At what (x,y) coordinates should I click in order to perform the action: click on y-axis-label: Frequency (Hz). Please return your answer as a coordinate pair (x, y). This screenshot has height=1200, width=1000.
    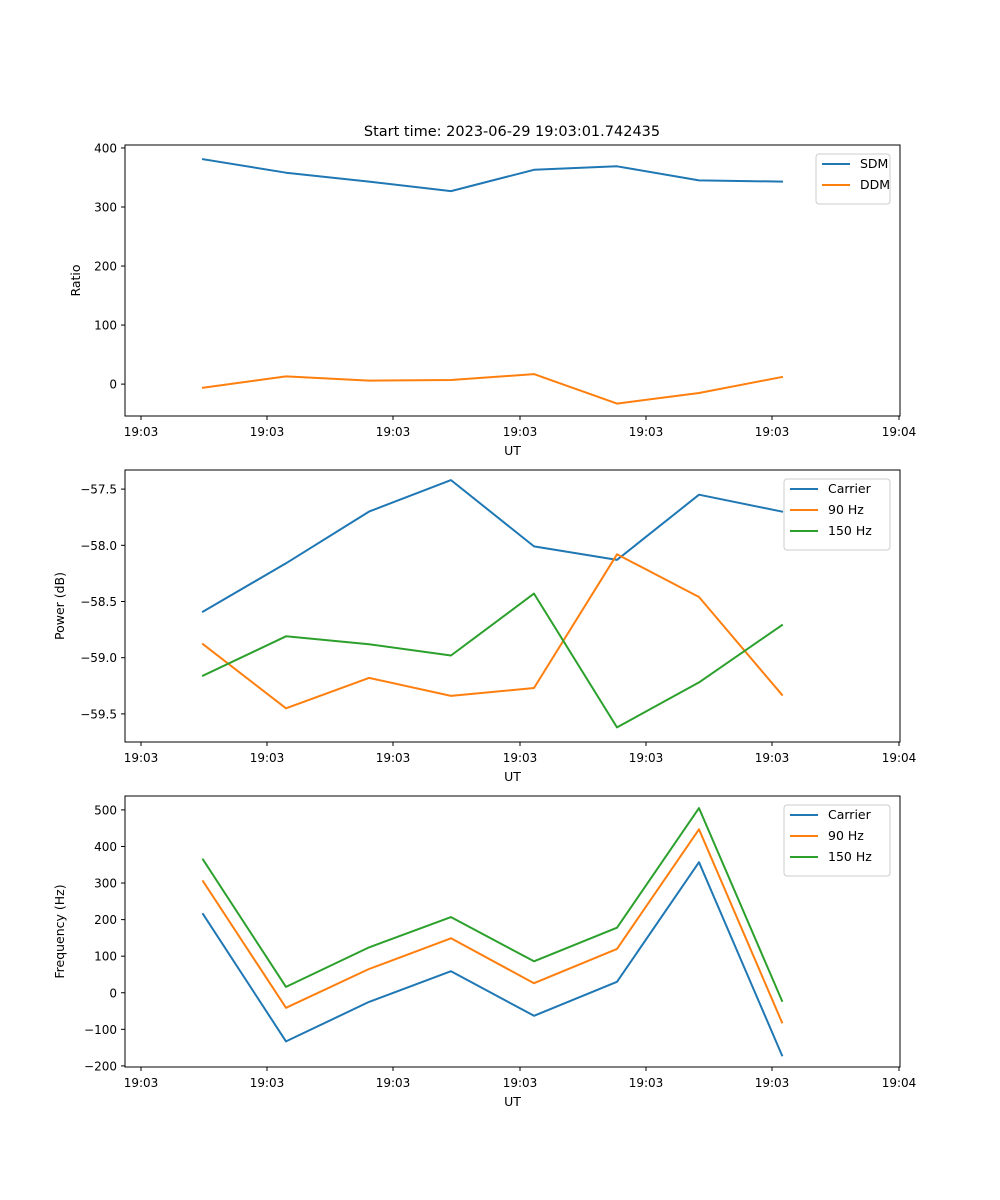
    Looking at the image, I should click on (59, 931).